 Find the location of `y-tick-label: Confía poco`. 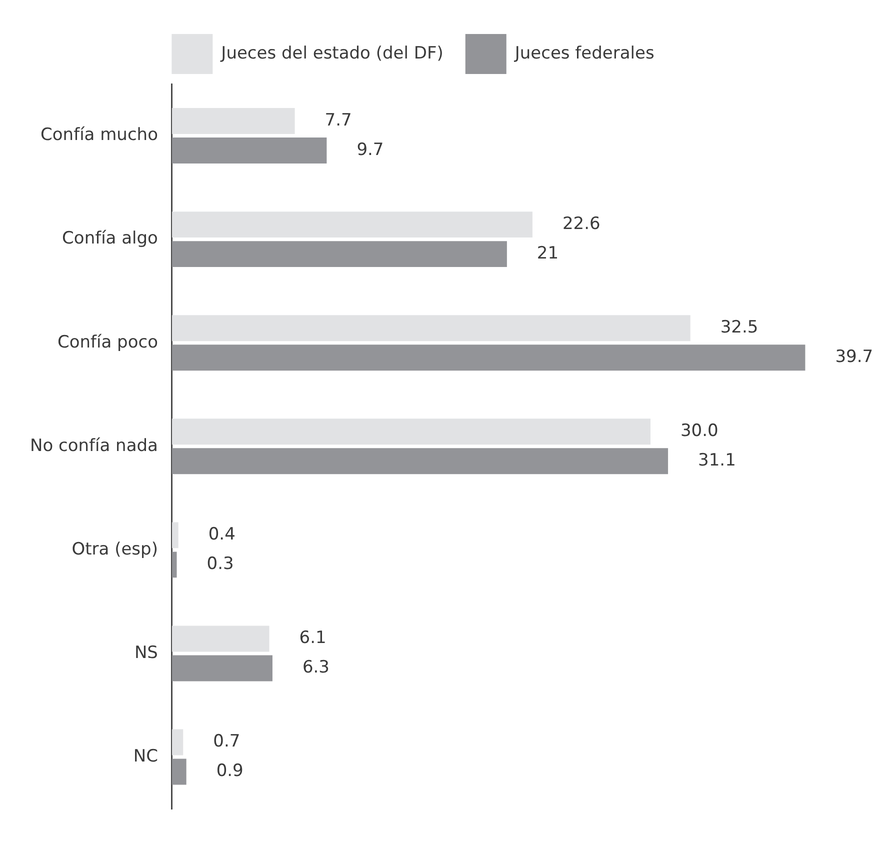

y-tick-label: Confía poco is located at coordinates (107, 342).